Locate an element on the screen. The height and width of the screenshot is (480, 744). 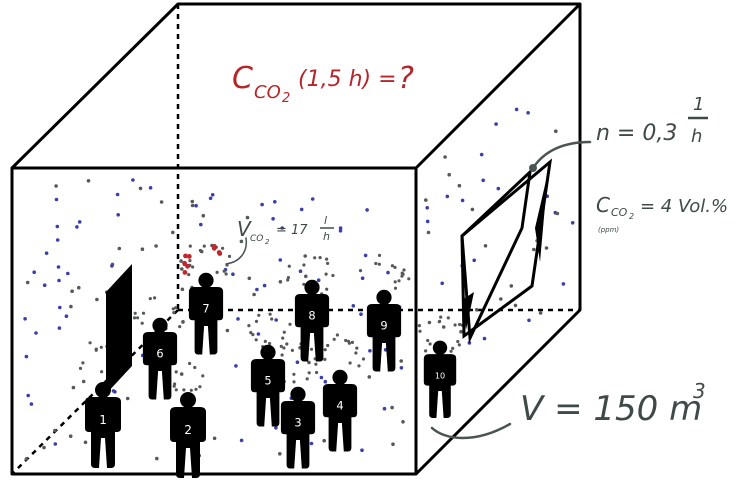
person-4: 4 is located at coordinates (340, 410).